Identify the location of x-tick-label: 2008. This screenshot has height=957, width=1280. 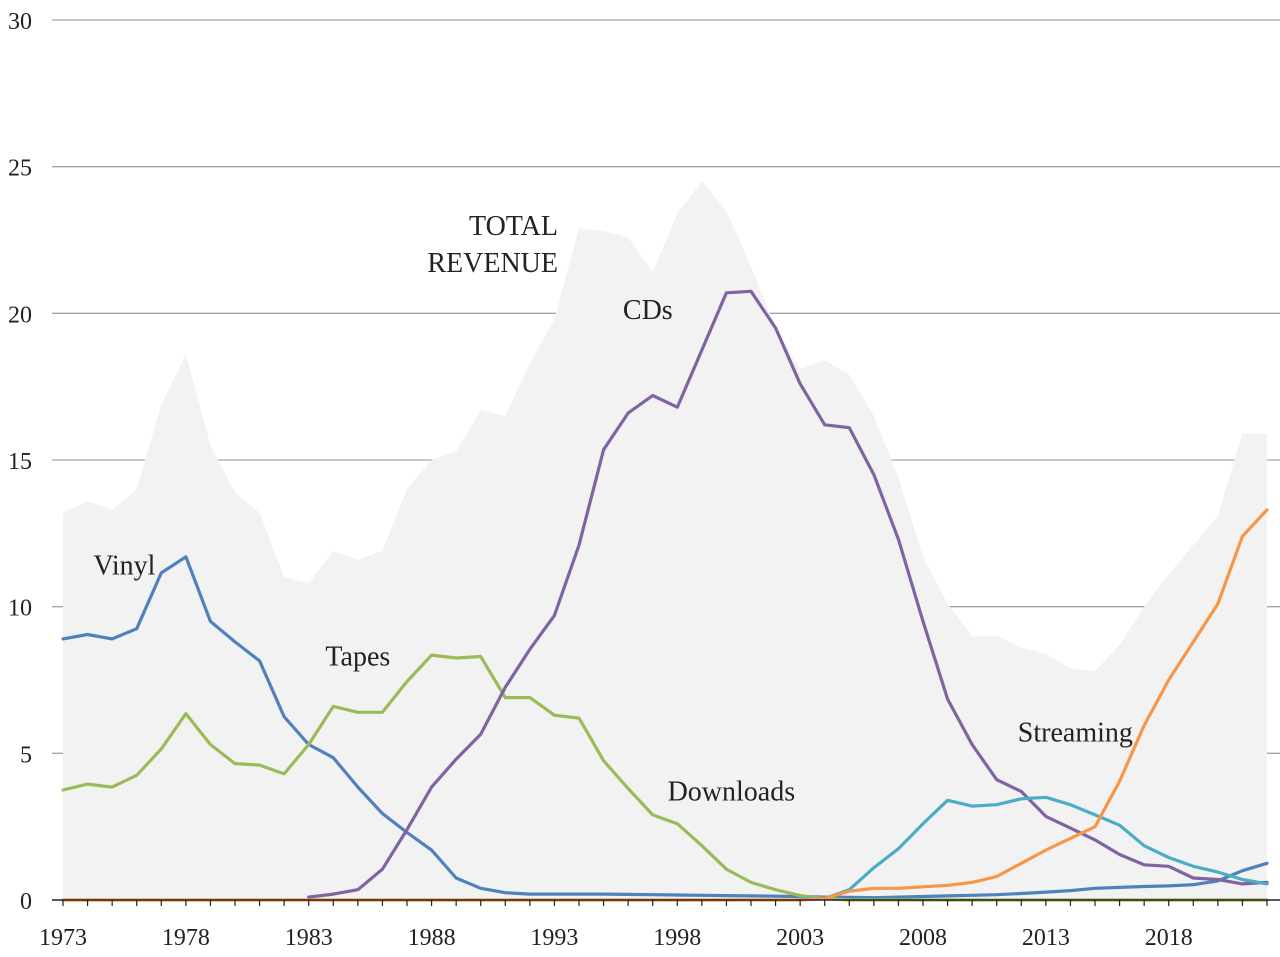
(923, 938).